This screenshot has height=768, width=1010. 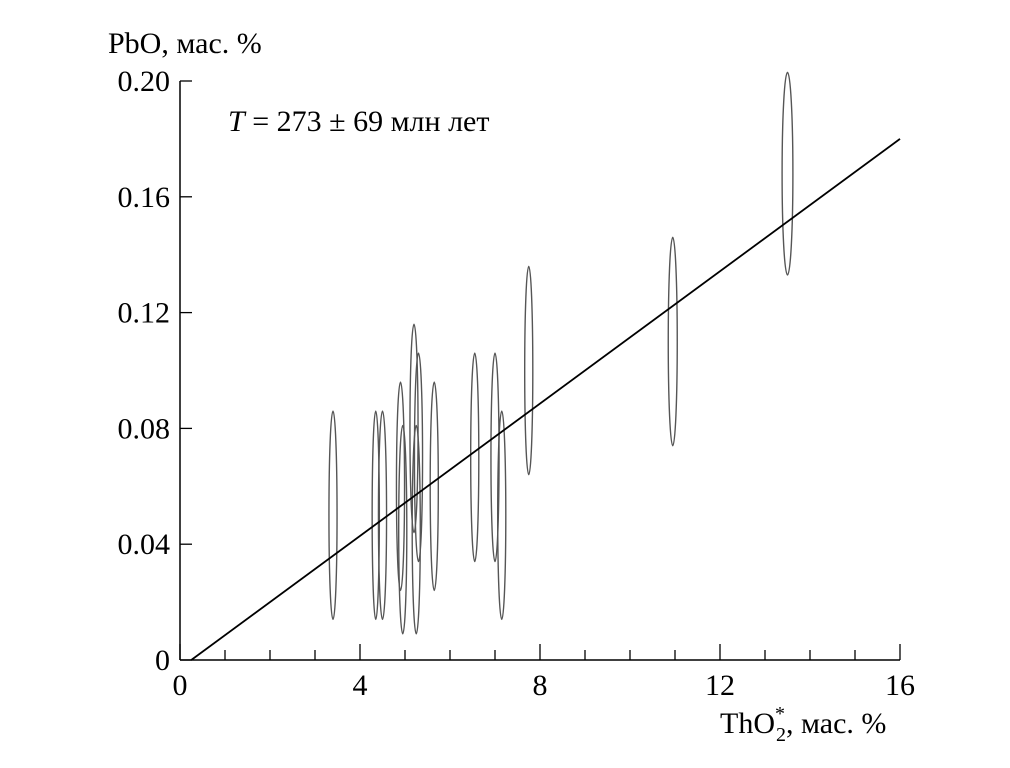 I want to click on y-axis-label: PbO, мас. %, so click(x=185, y=43).